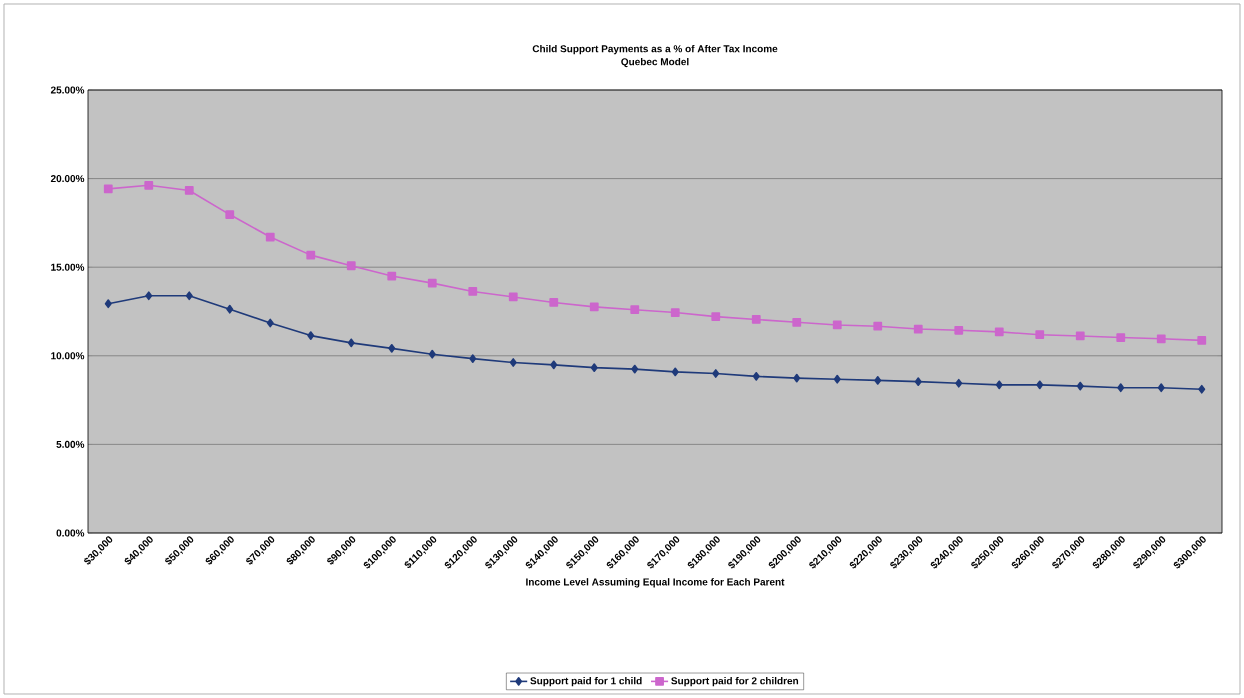 This screenshot has width=1244, height=698. Describe the element at coordinates (655, 583) in the screenshot. I see `x-axis-title: Income Level Assuming Equal Income for Each Parent` at that location.